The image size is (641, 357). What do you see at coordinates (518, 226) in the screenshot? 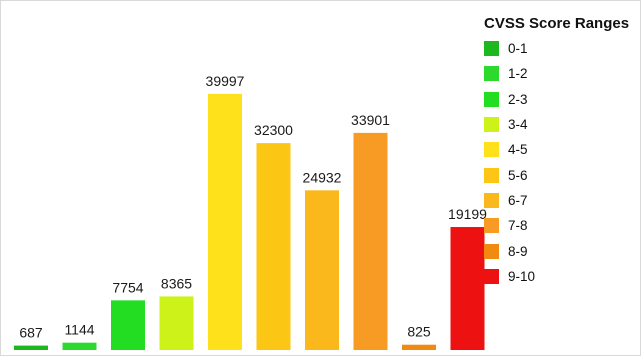
I see `legend-label: 7-8` at bounding box center [518, 226].